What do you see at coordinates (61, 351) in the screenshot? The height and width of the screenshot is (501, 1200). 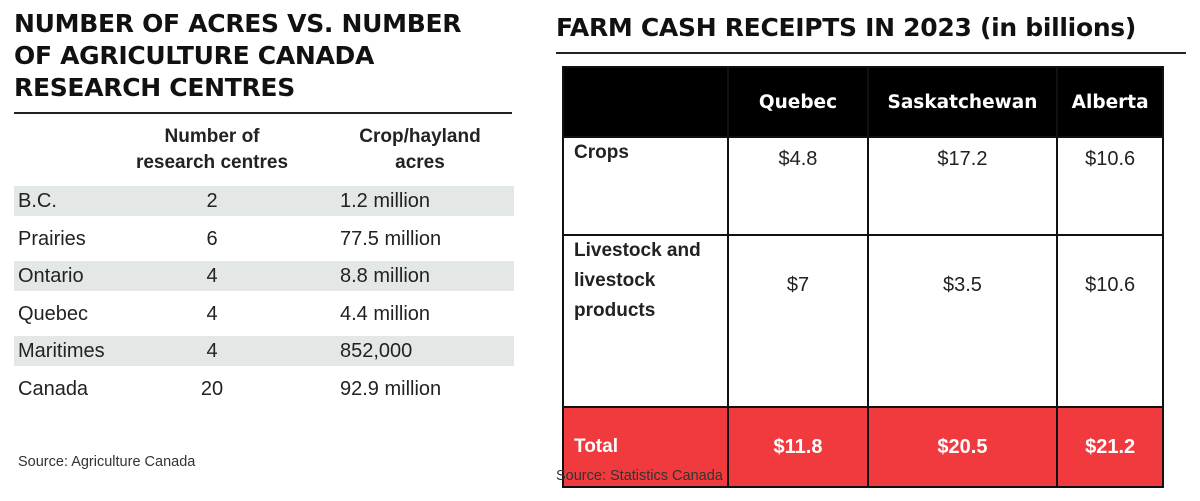 I see `region-cell: Maritimes` at bounding box center [61, 351].